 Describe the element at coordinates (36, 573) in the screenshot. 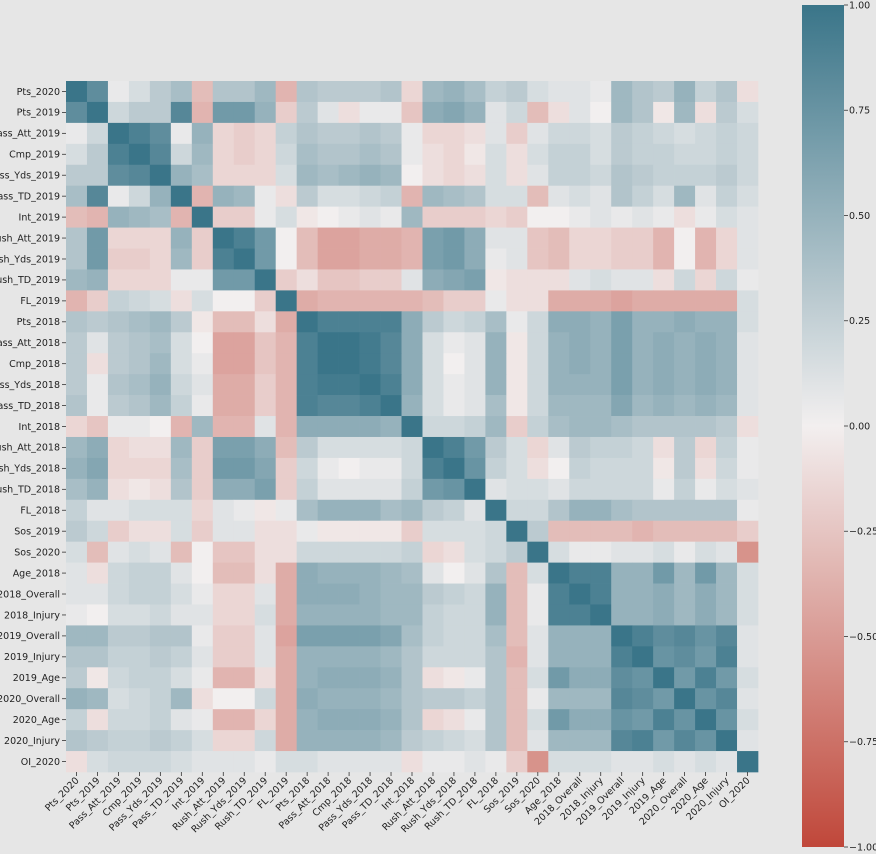

I see `y-tick-label: Age_2018` at that location.